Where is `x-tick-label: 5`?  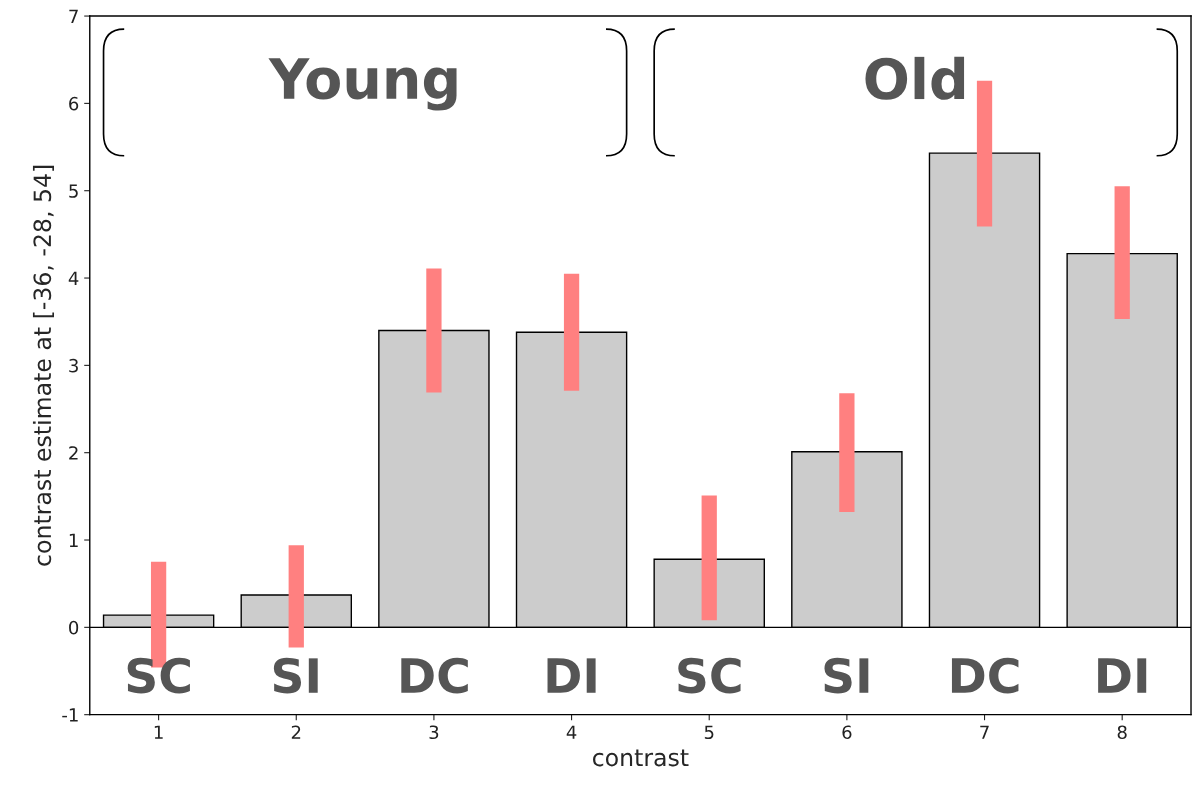 x-tick-label: 5 is located at coordinates (709, 732).